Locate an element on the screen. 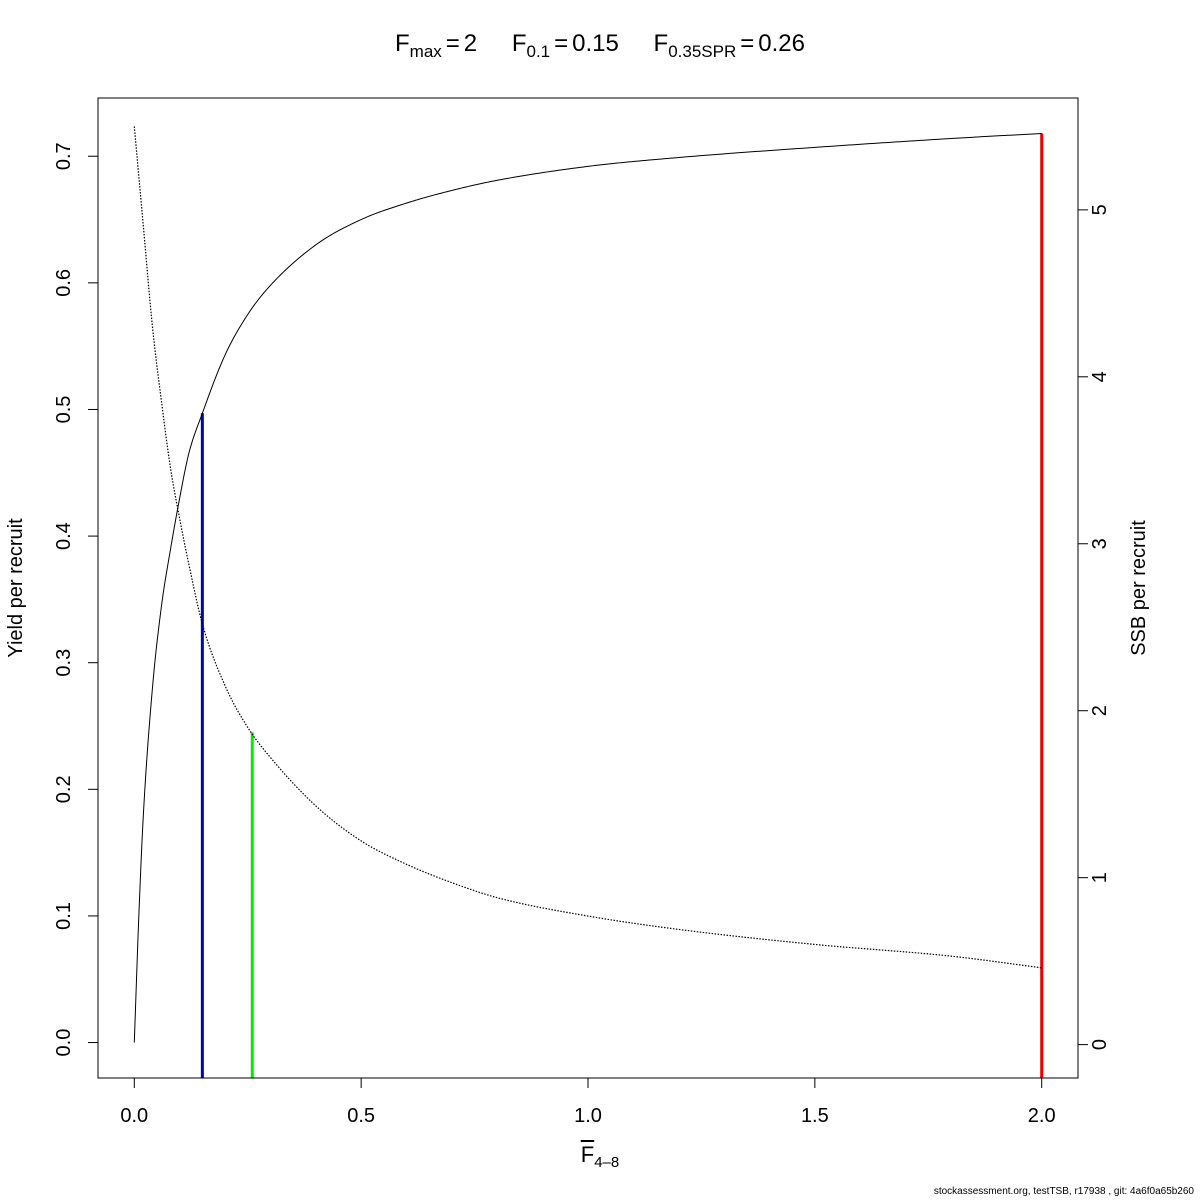 The width and height of the screenshot is (1200, 1200). y-right-tick-label: 1 is located at coordinates (1100, 877).